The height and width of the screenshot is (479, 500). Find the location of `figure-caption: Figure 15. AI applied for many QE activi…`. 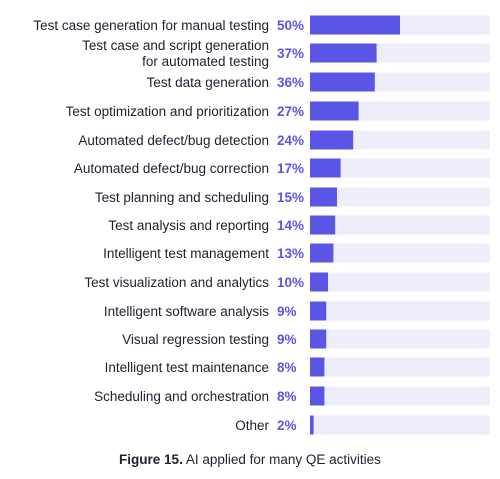

figure-caption: Figure 15. AI applied for many QE activi… is located at coordinates (250, 459).